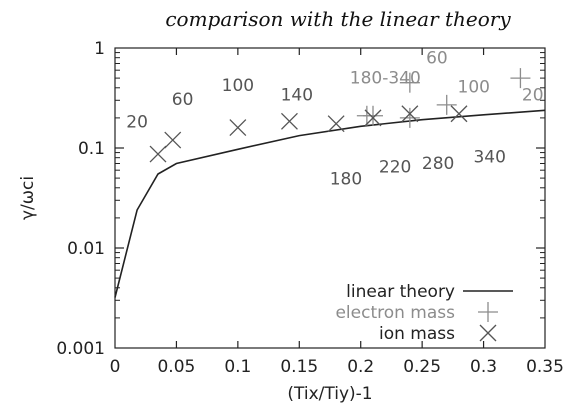 The height and width of the screenshot is (410, 575). What do you see at coordinates (545, 367) in the screenshot?
I see `x-tick-label: 0.35` at bounding box center [545, 367].